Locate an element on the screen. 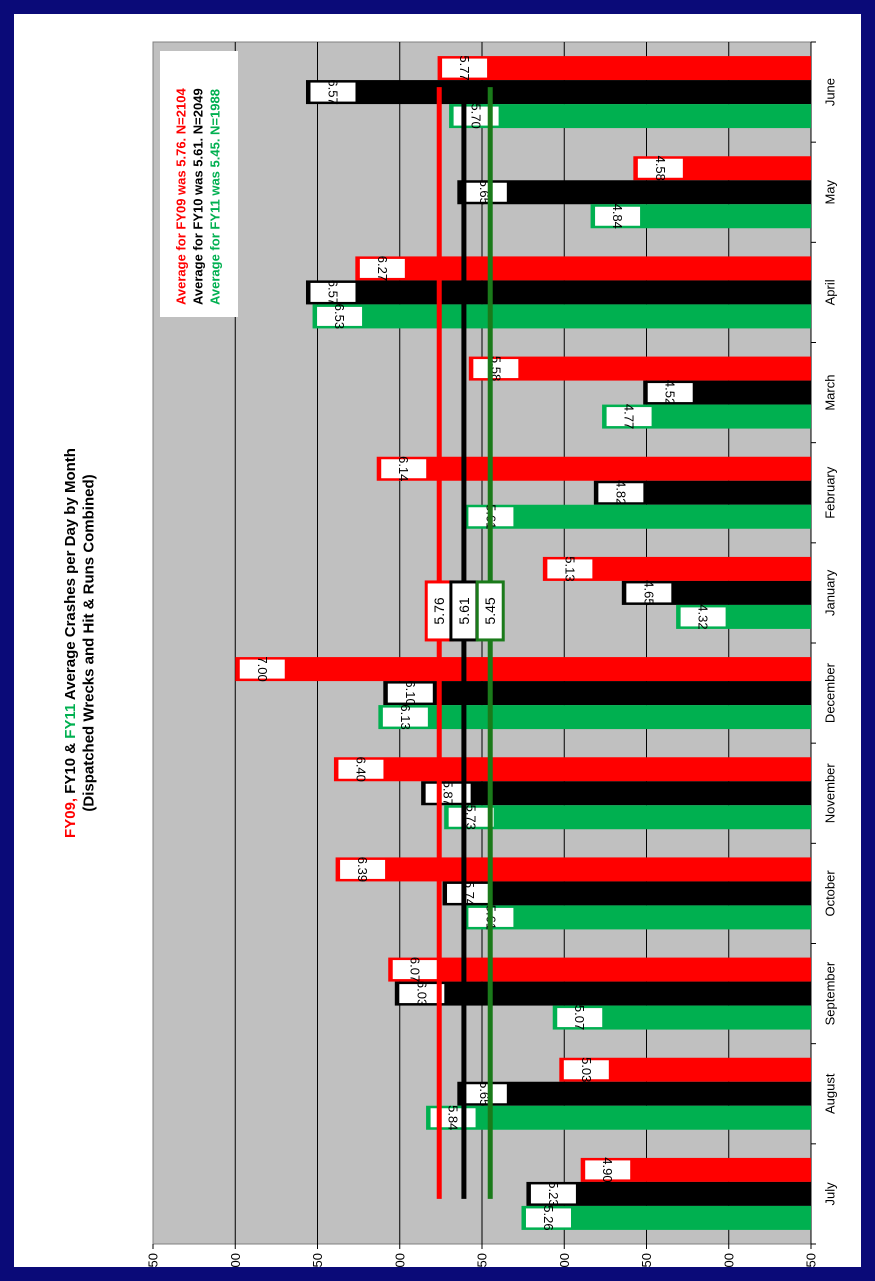  data-label: 6.03 is located at coordinates (421, 993).